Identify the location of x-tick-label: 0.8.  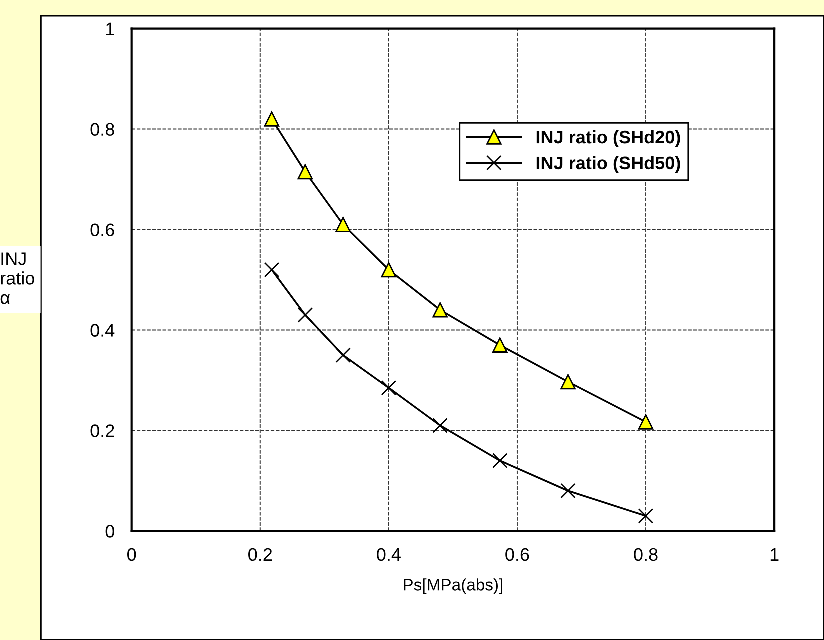
(646, 555).